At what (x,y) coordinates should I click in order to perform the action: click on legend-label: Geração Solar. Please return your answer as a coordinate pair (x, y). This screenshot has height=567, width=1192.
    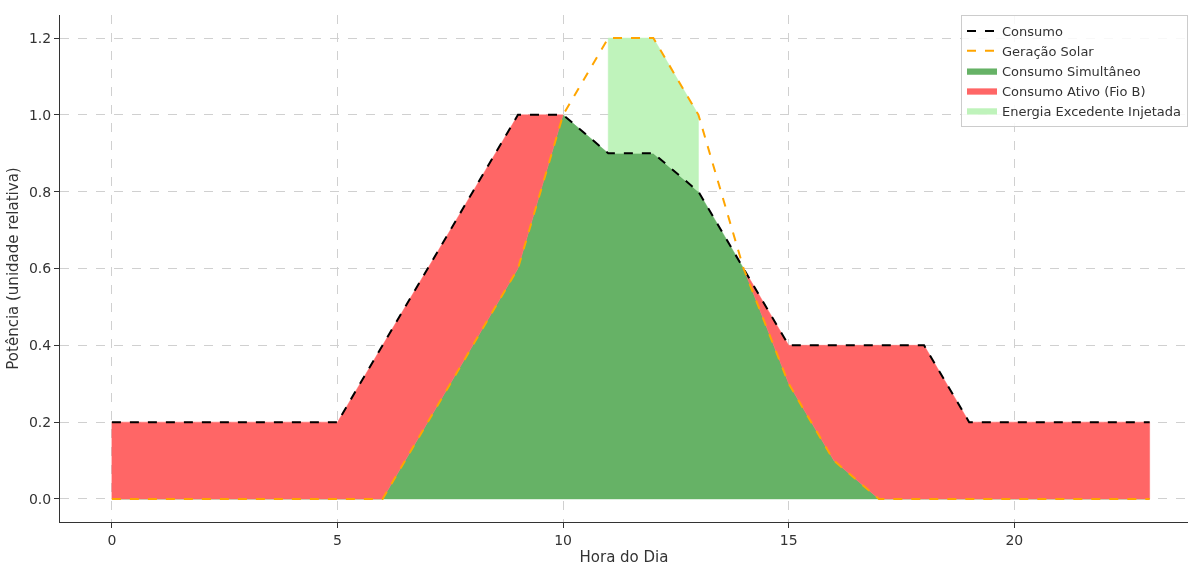
    Looking at the image, I should click on (1048, 51).